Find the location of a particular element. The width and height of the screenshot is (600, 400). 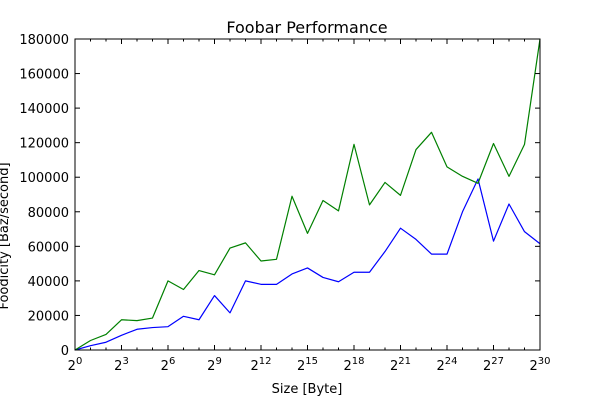

x-tick-label: 26 is located at coordinates (168, 365).